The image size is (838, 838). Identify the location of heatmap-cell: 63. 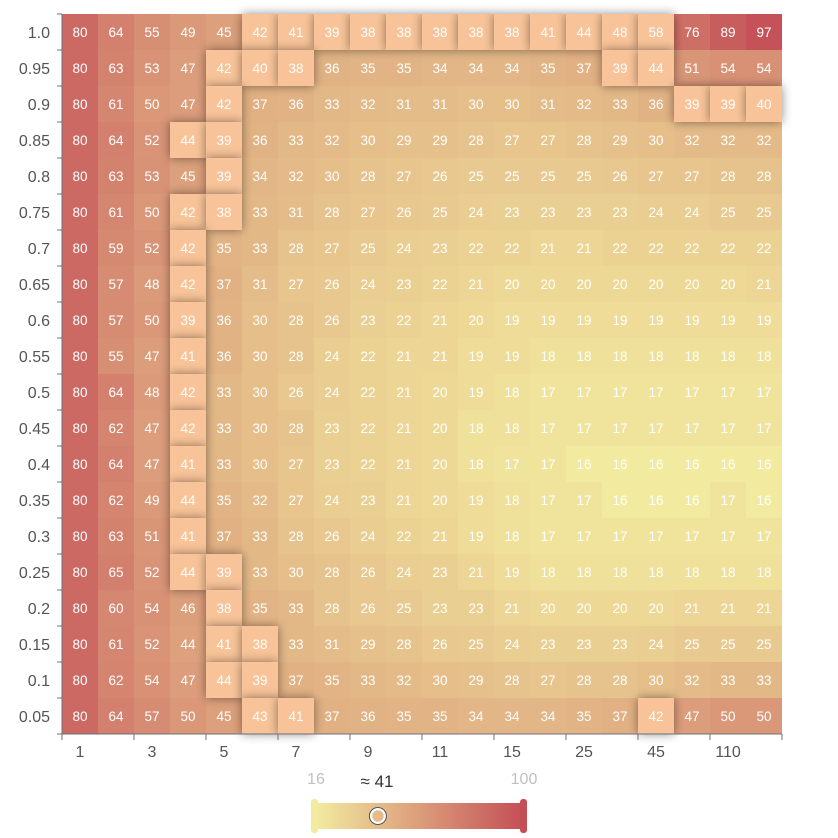
(116, 68).